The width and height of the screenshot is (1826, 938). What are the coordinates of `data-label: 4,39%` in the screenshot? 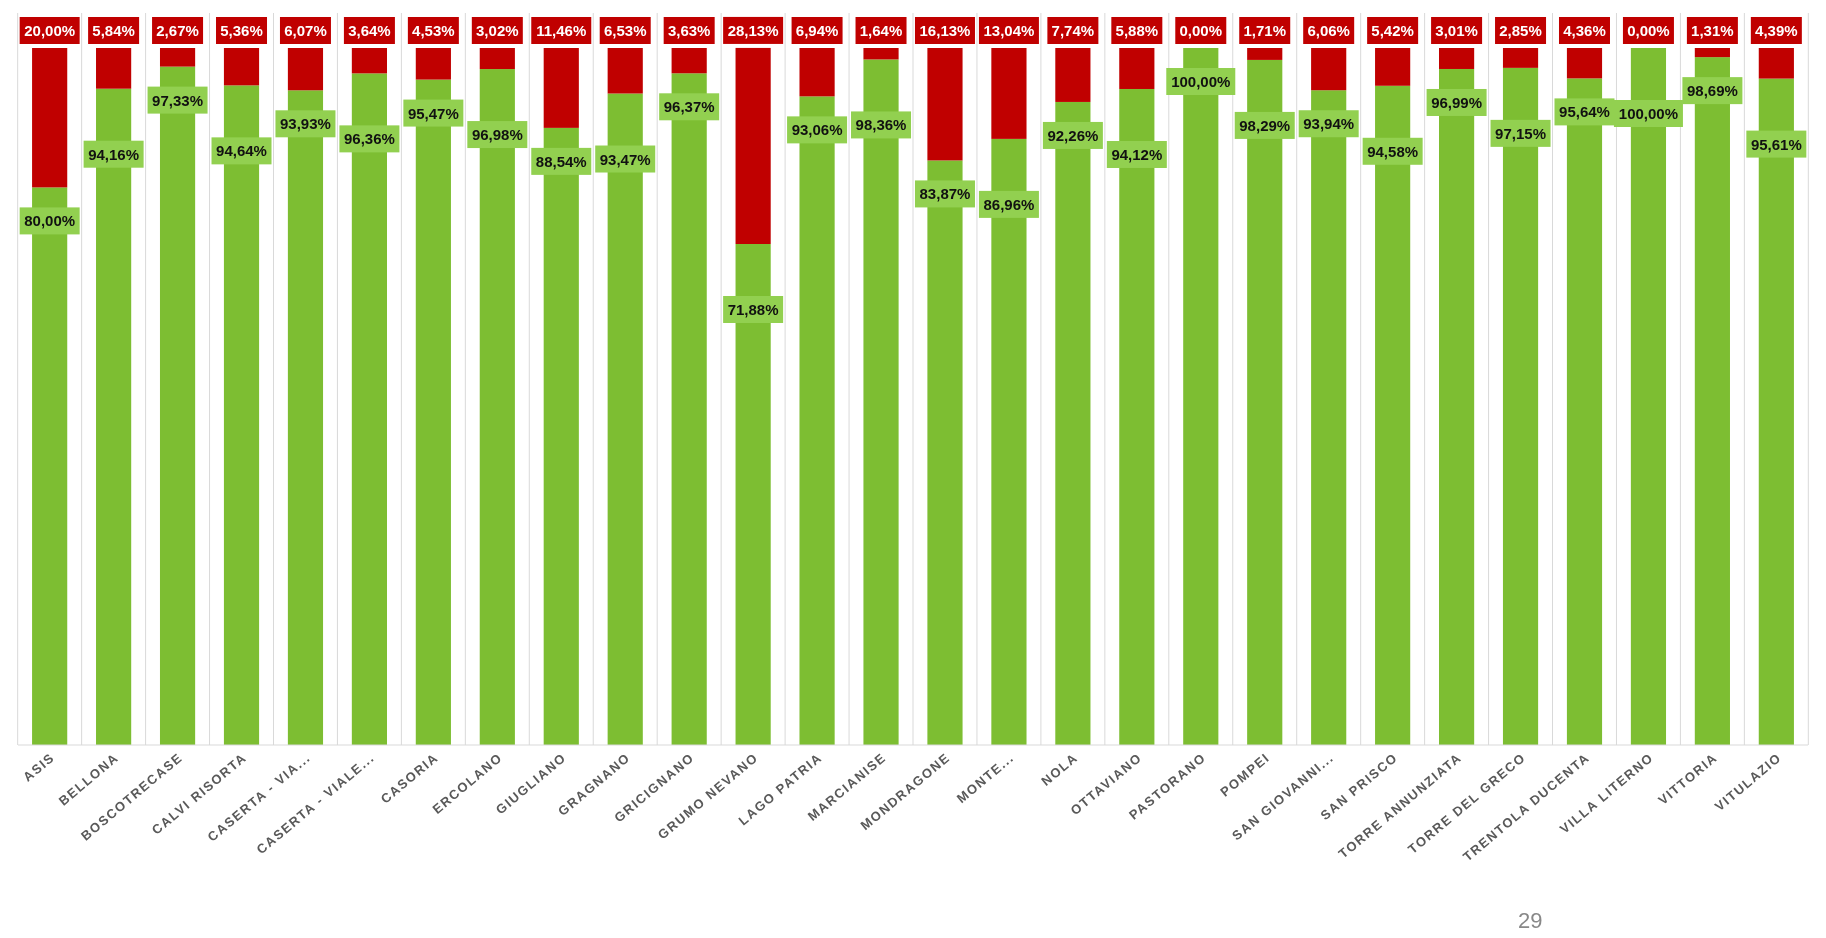 It's located at (1776, 30).